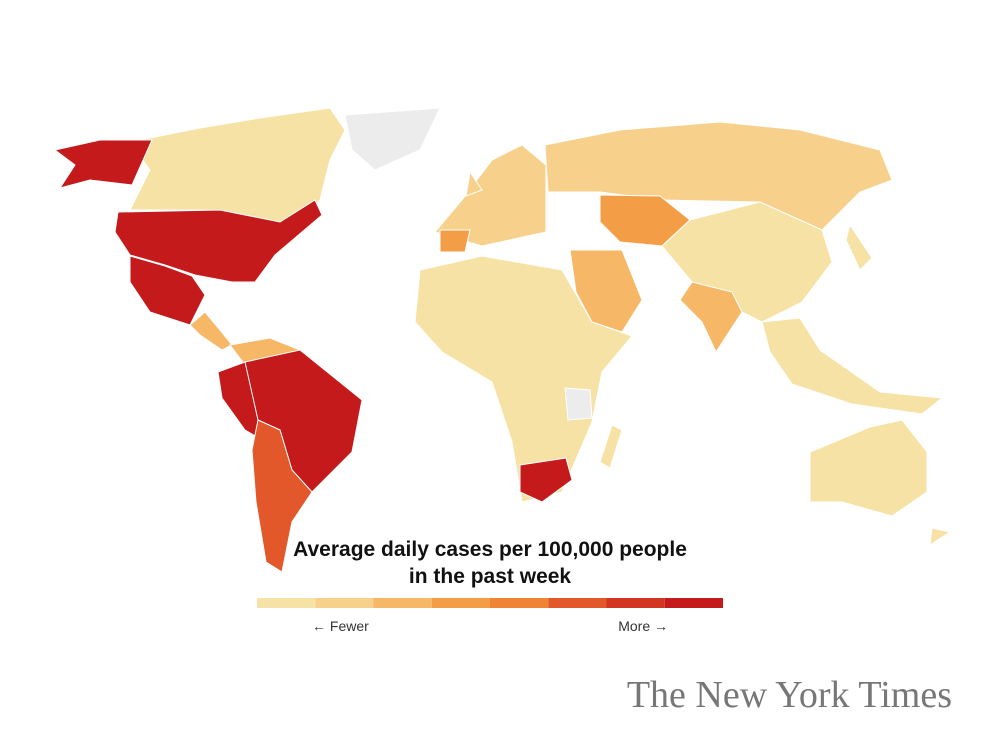 This screenshot has height=742, width=1000. I want to click on japan, so click(859, 247).